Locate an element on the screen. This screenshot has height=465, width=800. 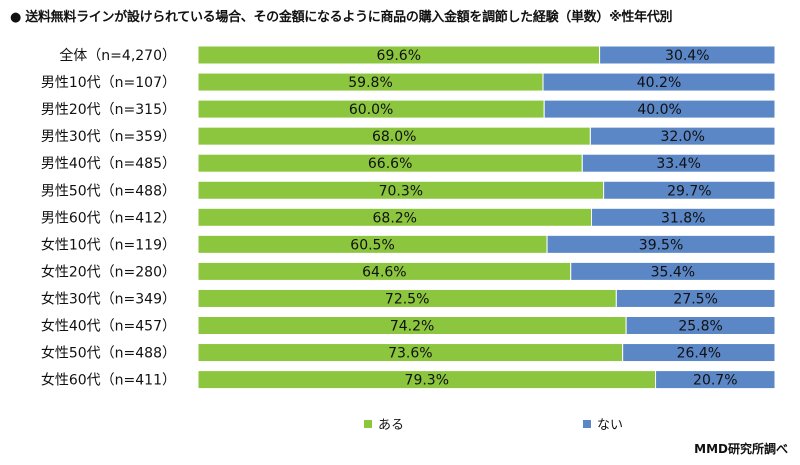
category-label: 女性60代（n=411） is located at coordinates (108, 380).